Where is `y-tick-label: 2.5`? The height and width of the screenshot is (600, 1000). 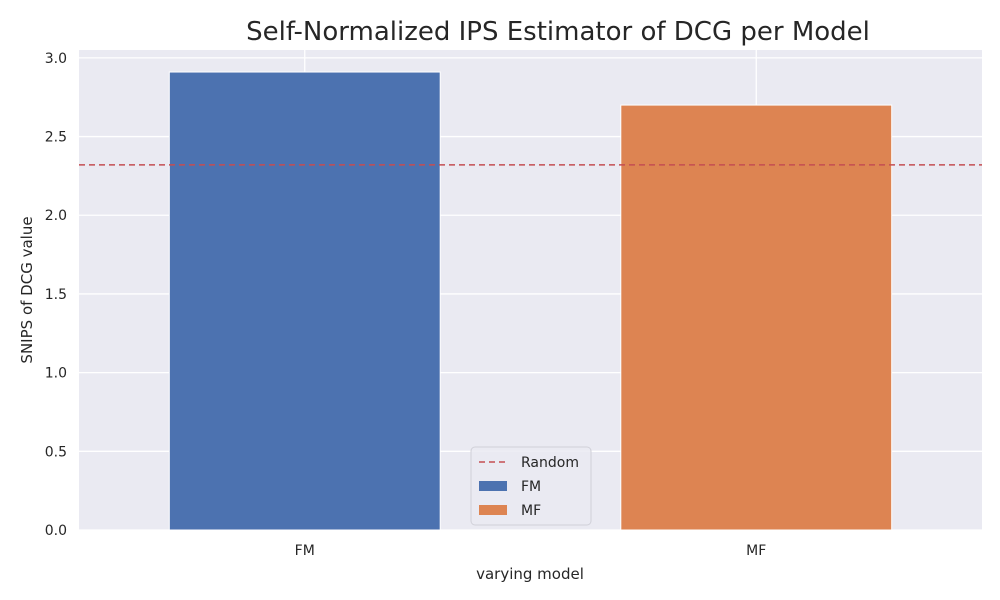
y-tick-label: 2.5 is located at coordinates (56, 138).